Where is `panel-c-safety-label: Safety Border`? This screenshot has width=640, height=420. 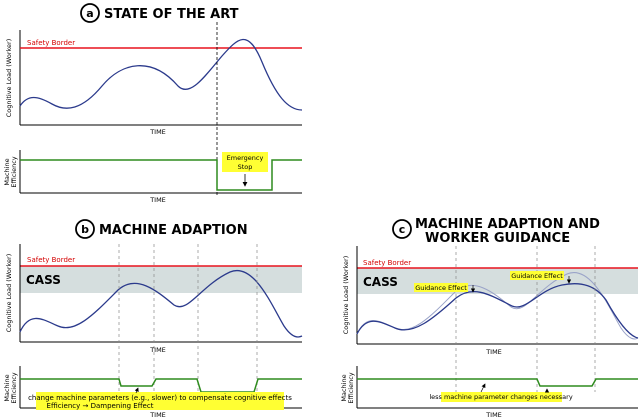 panel-c-safety-label: Safety Border is located at coordinates (387, 263).